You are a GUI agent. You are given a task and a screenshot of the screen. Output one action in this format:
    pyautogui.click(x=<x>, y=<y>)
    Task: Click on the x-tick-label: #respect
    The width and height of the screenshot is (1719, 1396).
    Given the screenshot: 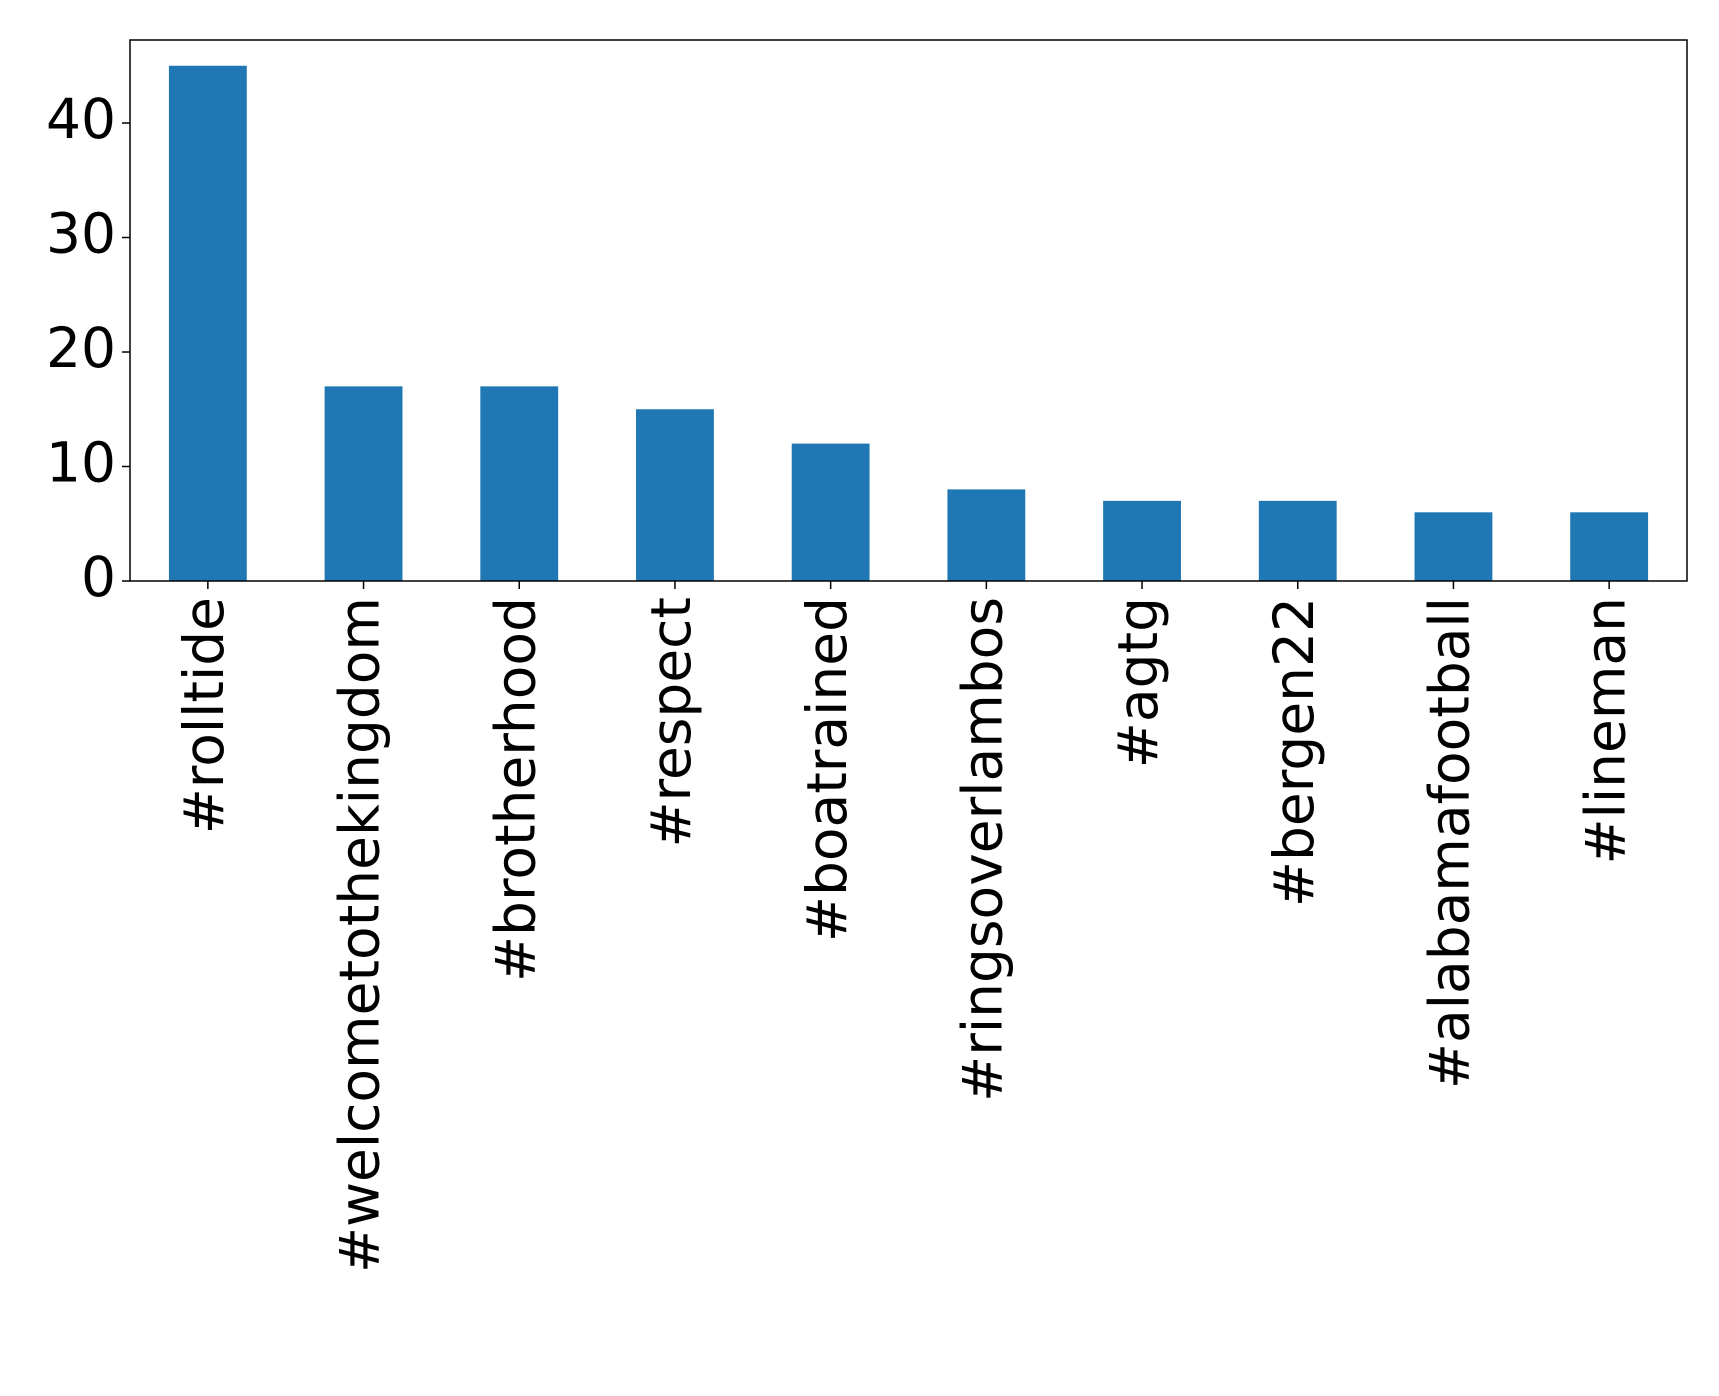 What is the action you would take?
    pyautogui.click(x=671, y=722)
    